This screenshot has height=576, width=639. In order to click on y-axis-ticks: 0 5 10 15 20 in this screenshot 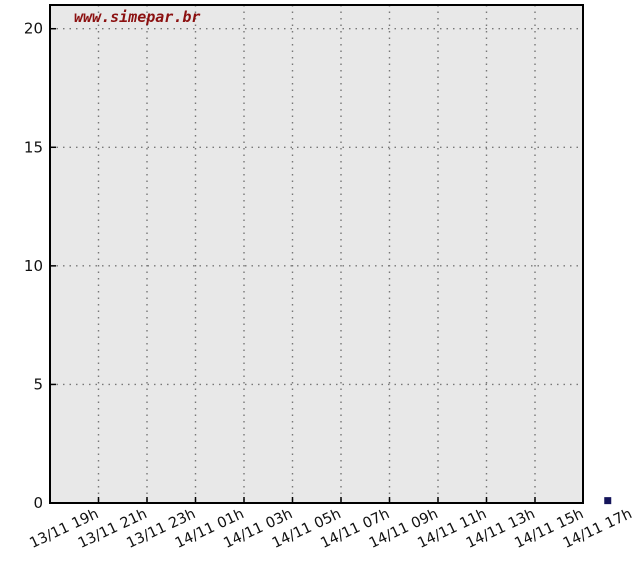, I will do `click(40, 266)`.